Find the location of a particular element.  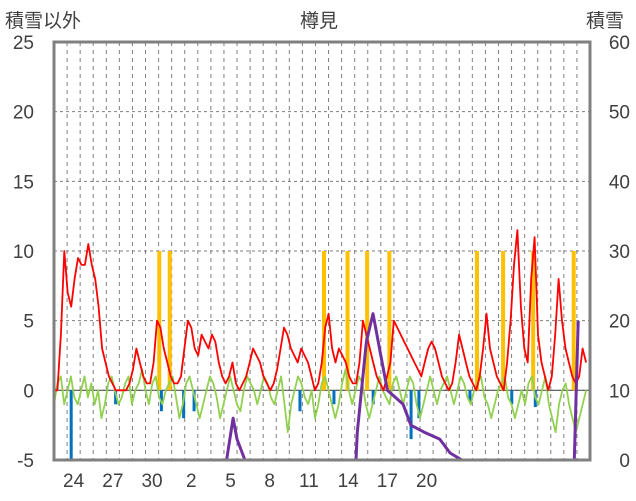

left-tick-label: -5 is located at coordinates (25, 461).